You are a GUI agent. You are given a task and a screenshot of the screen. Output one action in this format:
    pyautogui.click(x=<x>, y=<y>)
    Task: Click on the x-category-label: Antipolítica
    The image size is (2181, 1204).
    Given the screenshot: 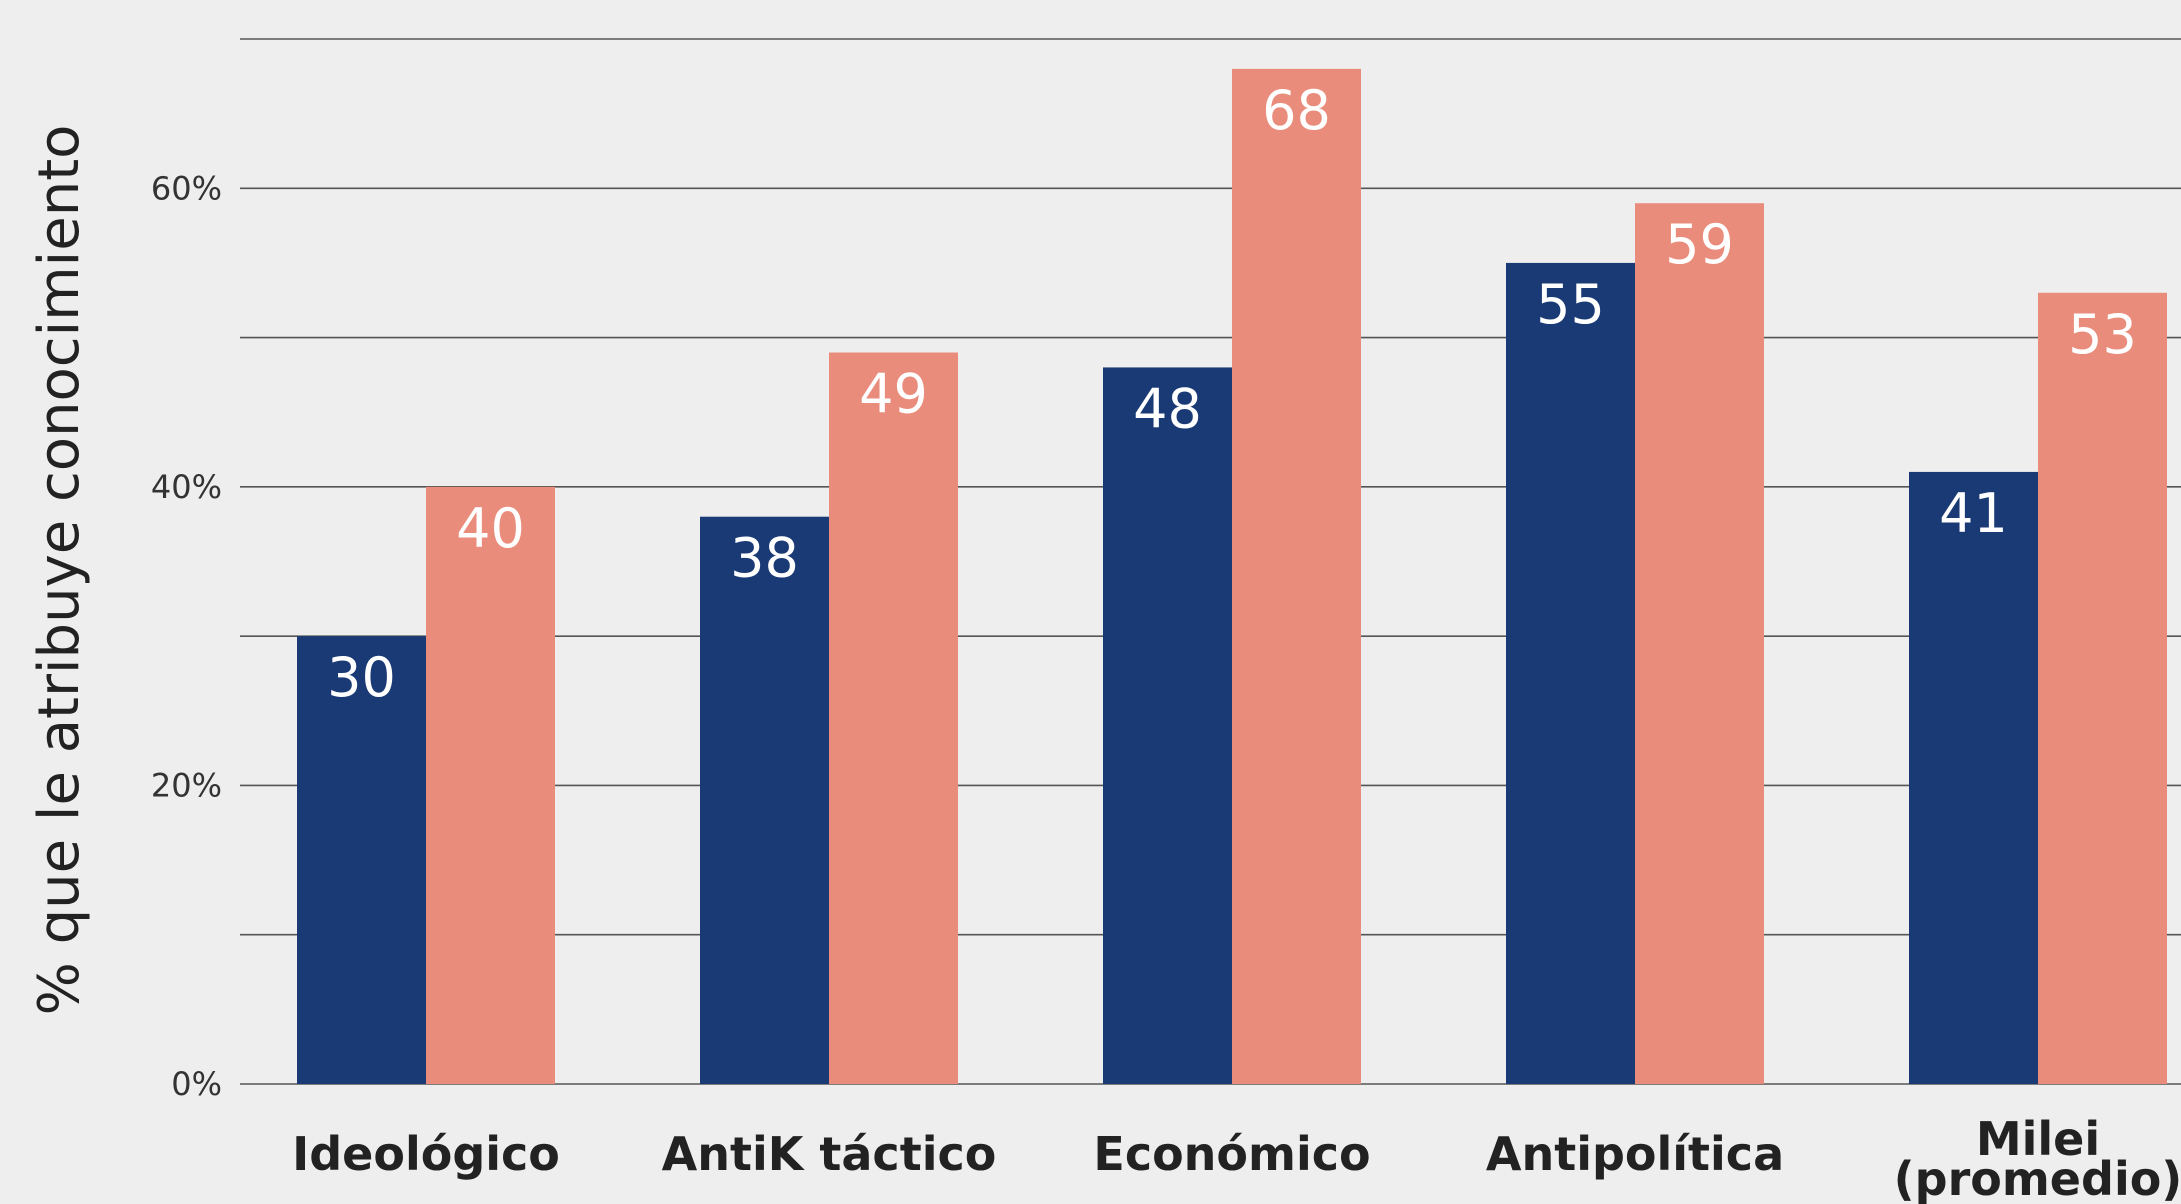 What is the action you would take?
    pyautogui.click(x=1635, y=1154)
    